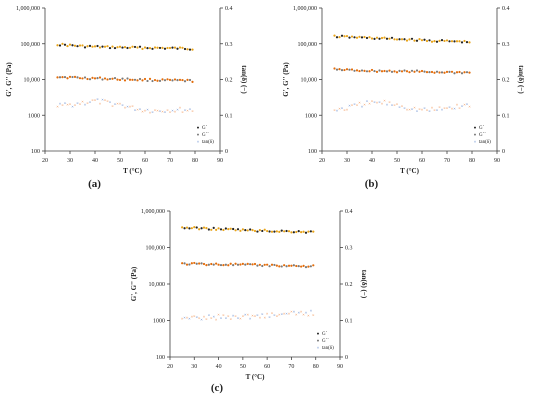 The image size is (550, 402). I want to click on legend-marker: ×, so click(318, 347).